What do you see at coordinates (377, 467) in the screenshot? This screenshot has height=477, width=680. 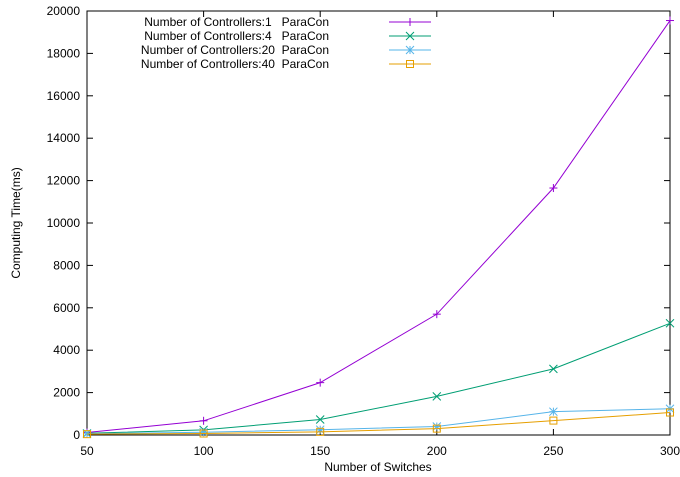 I see `x-axis-title: Number of Switches` at bounding box center [377, 467].